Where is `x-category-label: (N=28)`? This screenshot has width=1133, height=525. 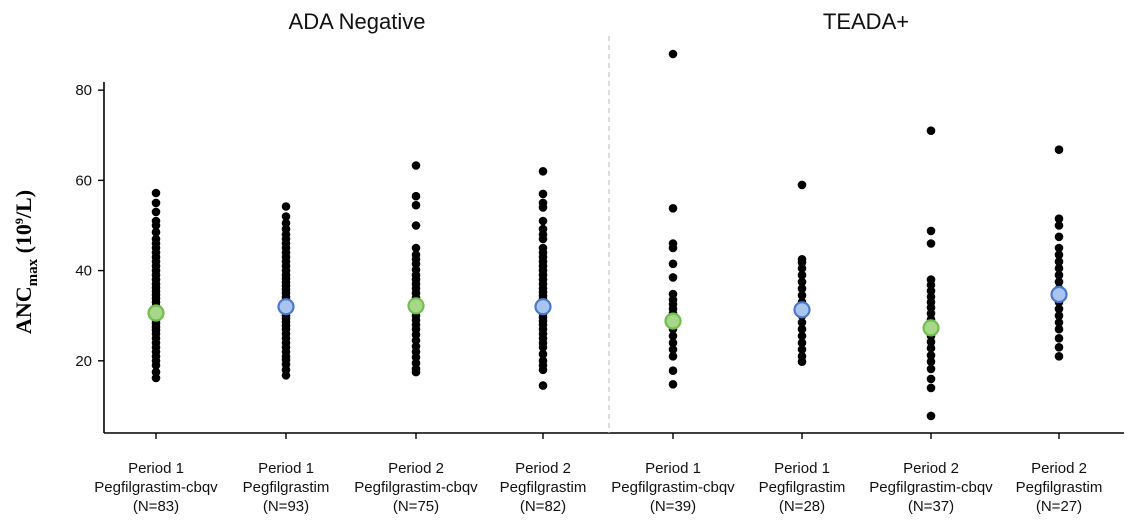
x-category-label: (N=28) is located at coordinates (802, 506).